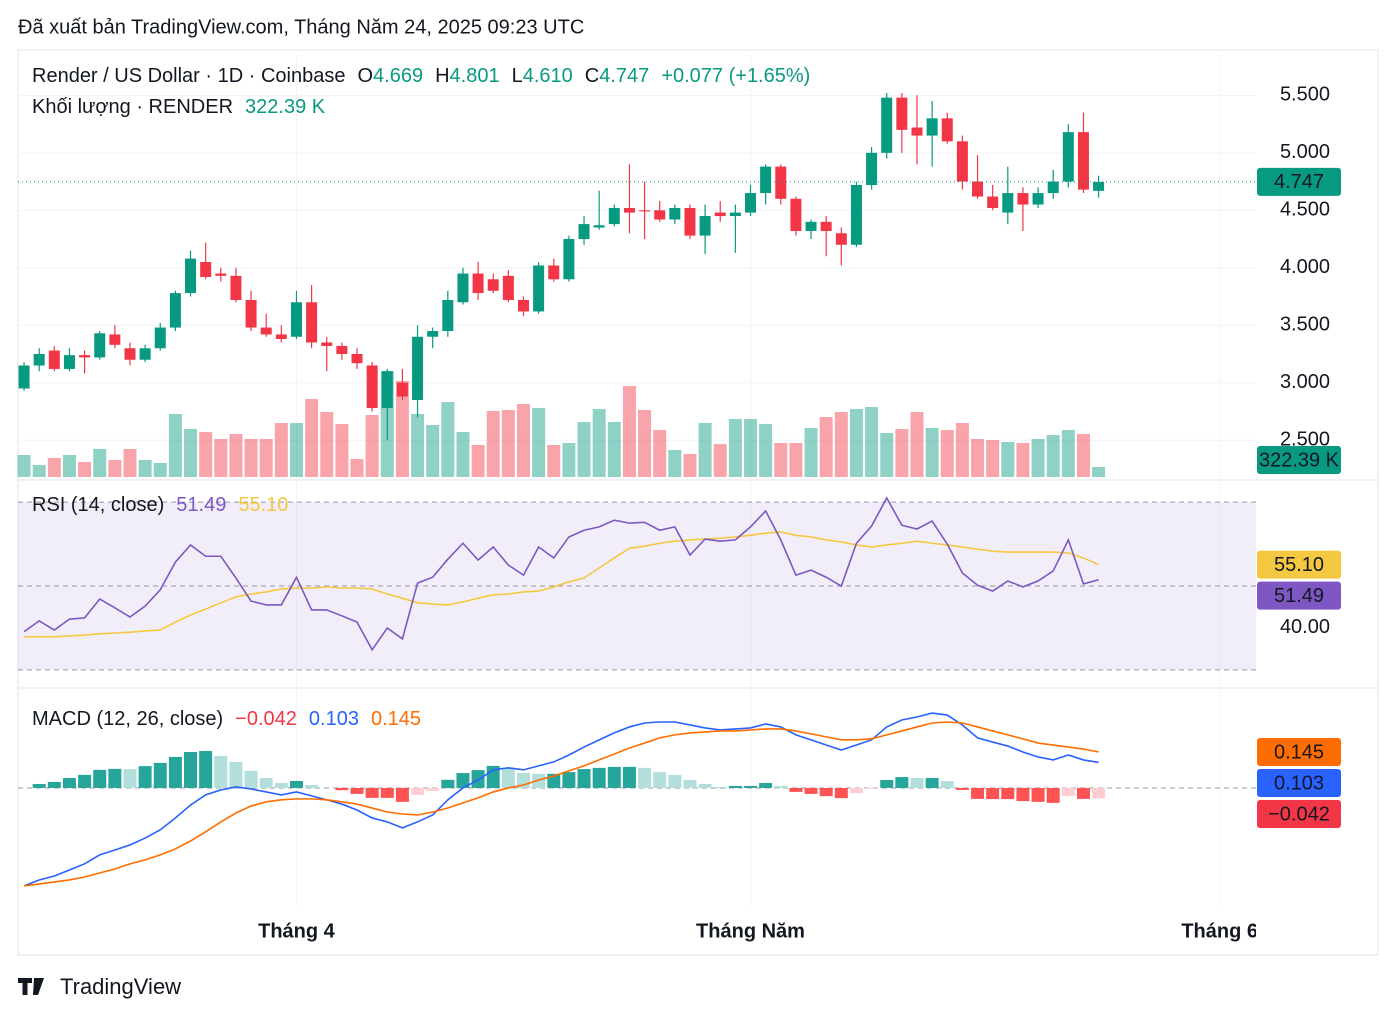 This screenshot has width=1396, height=1018. Describe the element at coordinates (735, 76) in the screenshot. I see `legend-change: +0.077 (+1.65%)` at that location.